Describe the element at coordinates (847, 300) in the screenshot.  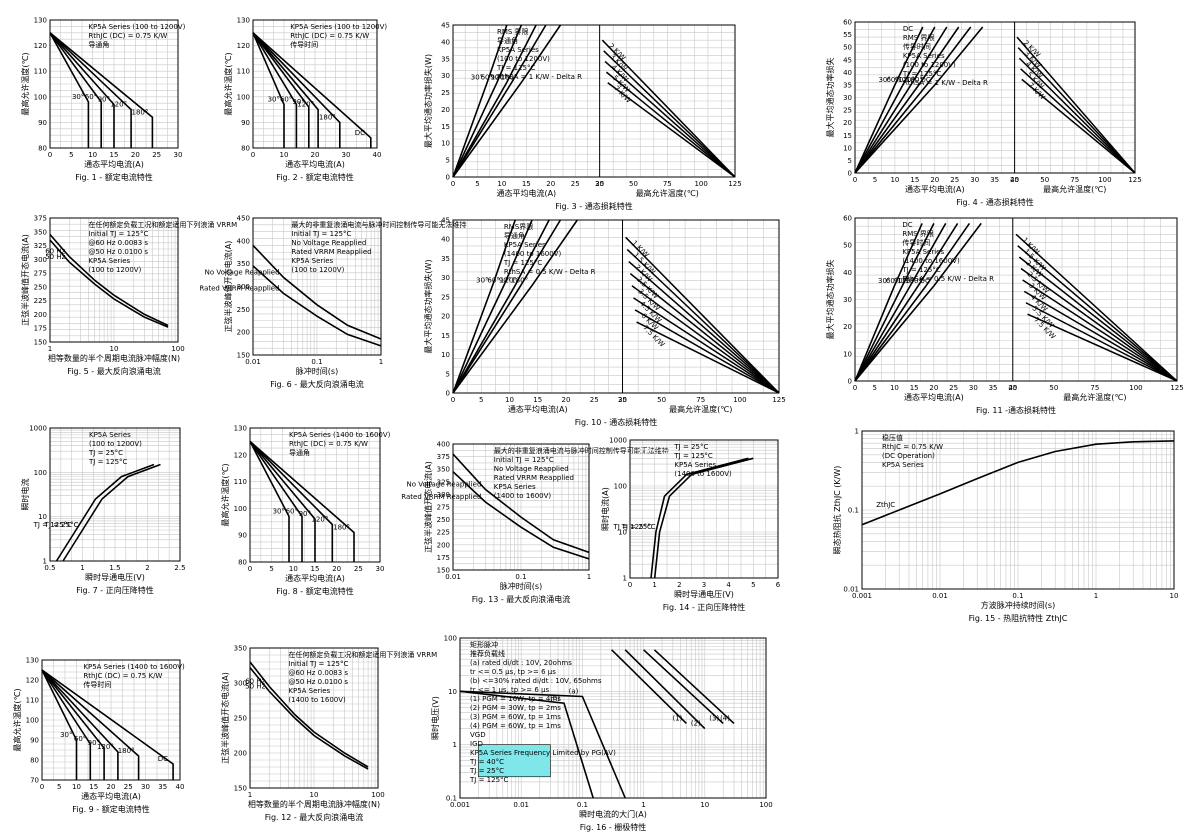
I see `fig11-y-tick-label: 30` at that location.